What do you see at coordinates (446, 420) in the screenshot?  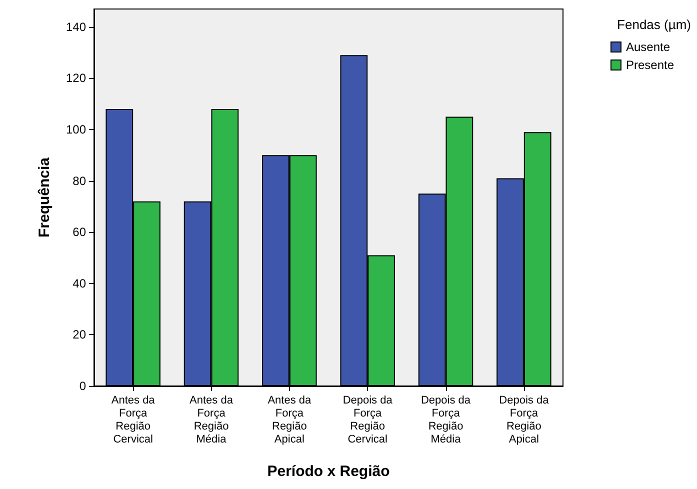 I see `x-tick-label: Depois da Força Região Média` at bounding box center [446, 420].